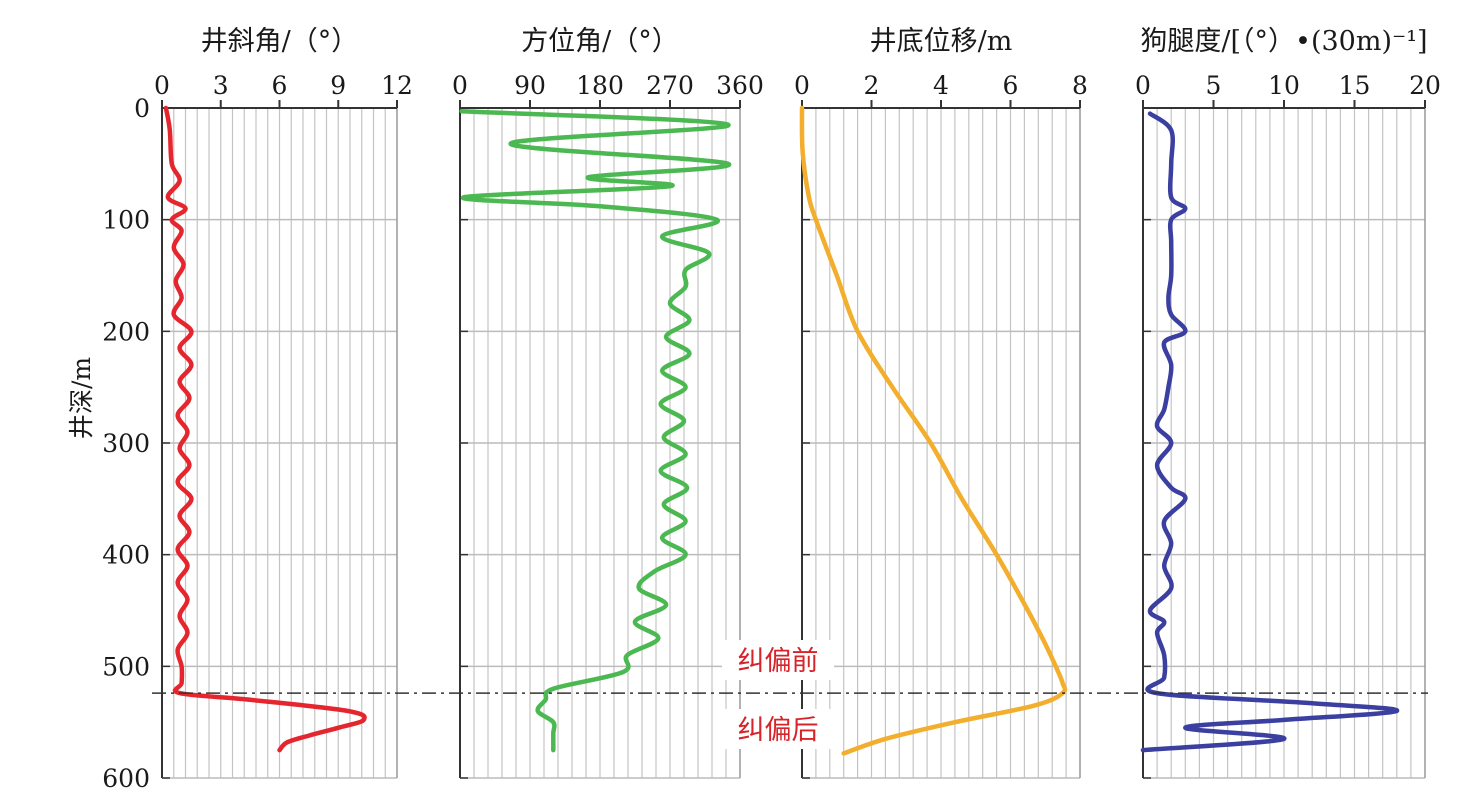 The height and width of the screenshot is (793, 1458). What do you see at coordinates (280, 41) in the screenshot?
I see `panel-title: 井斜角/（°）` at bounding box center [280, 41].